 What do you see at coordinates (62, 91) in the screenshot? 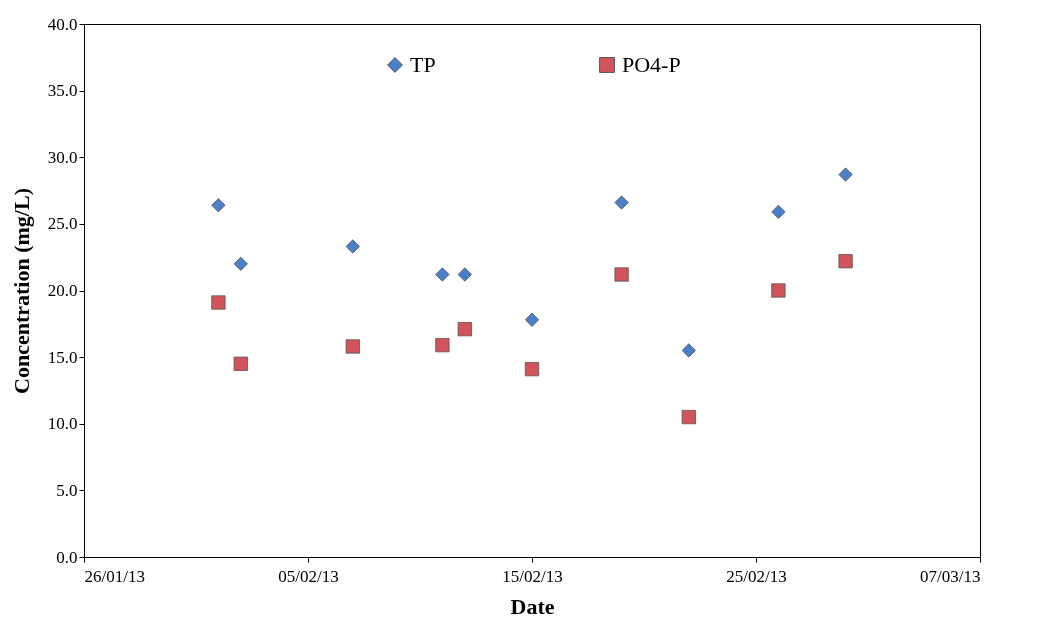
I see `y-tick-label: 35.0` at bounding box center [62, 91].